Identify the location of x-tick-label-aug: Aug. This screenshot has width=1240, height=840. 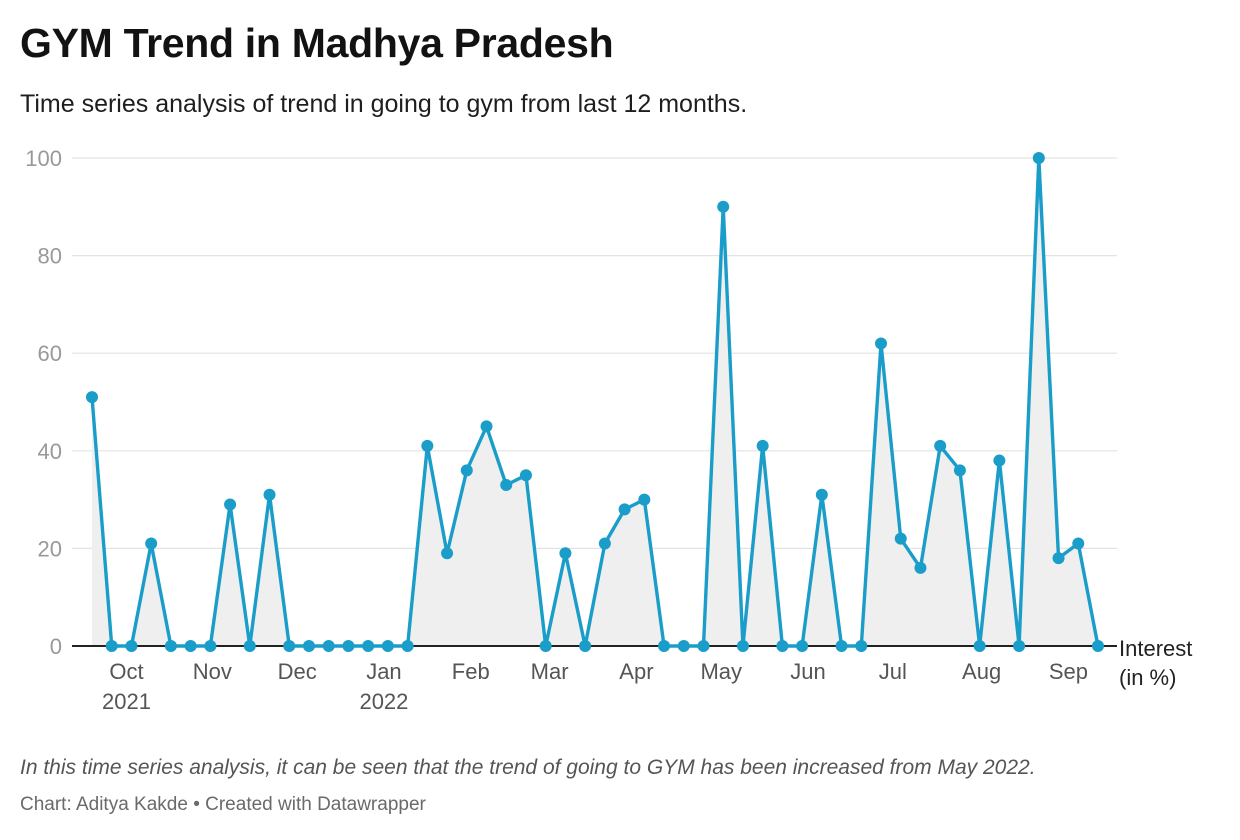
(981, 671).